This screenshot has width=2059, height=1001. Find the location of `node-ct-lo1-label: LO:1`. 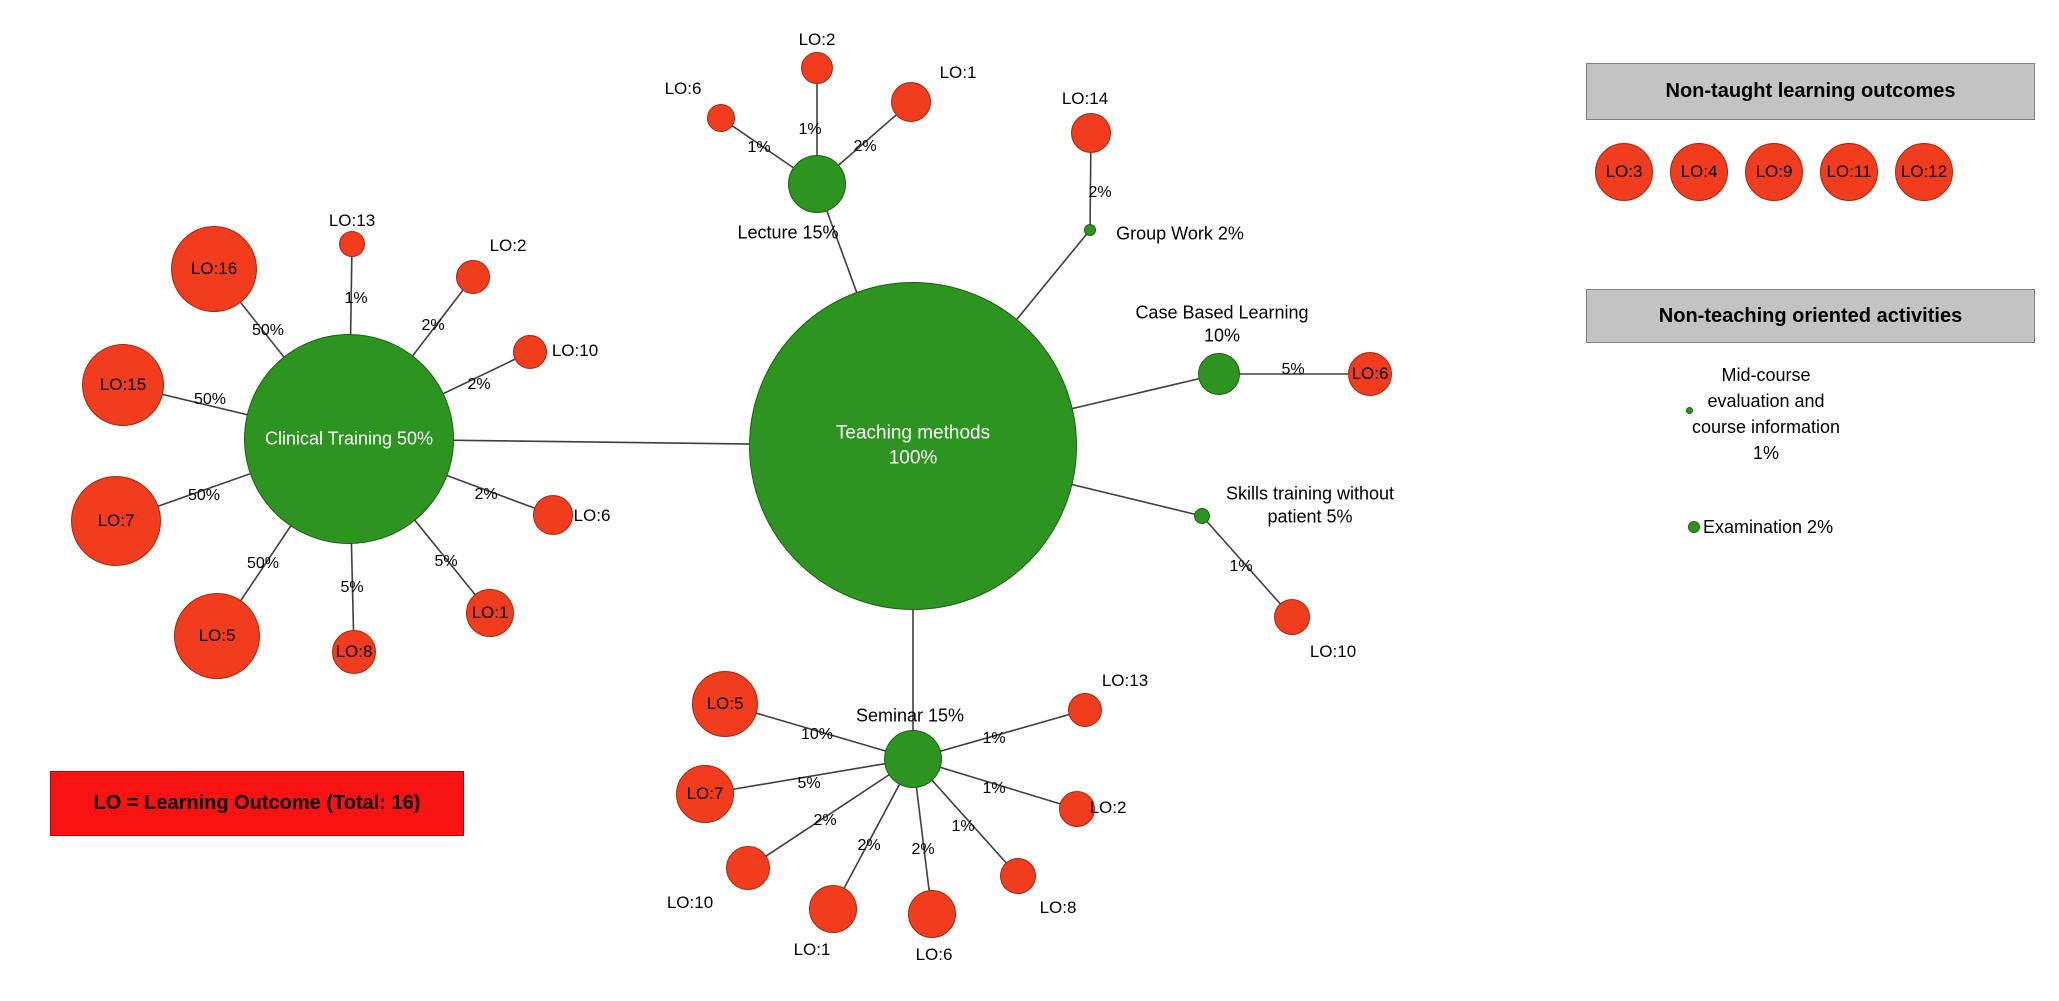

node-ct-lo1-label: LO:1 is located at coordinates (490, 612).